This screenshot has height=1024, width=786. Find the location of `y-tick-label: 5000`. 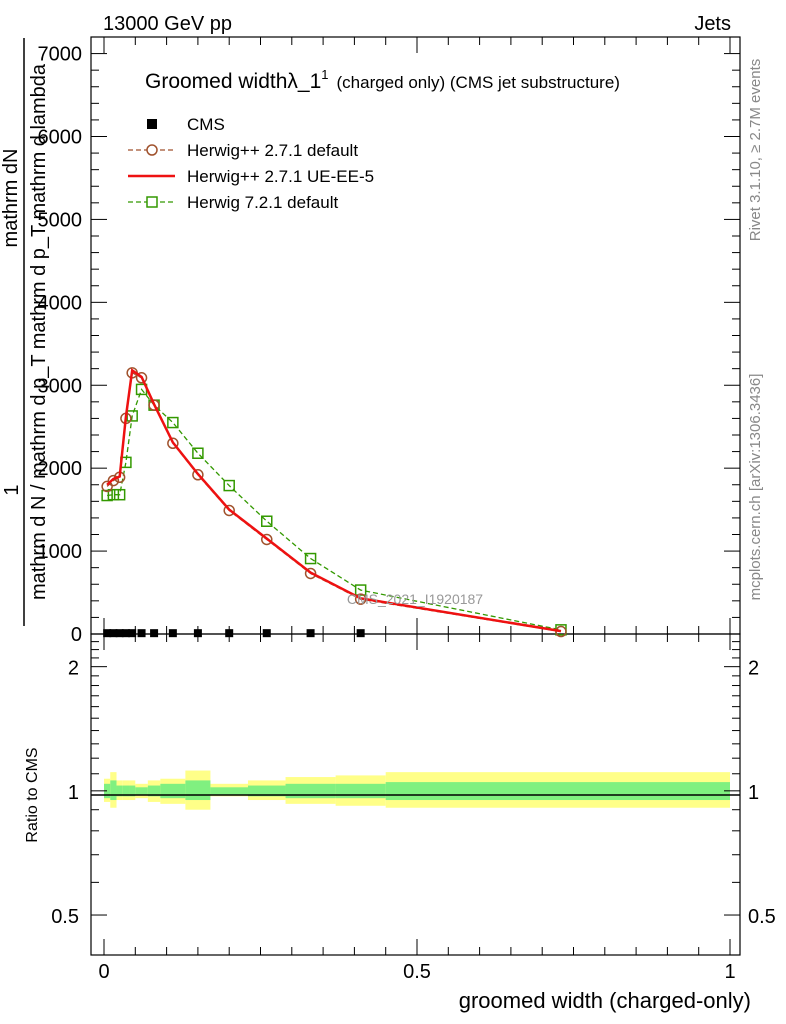

y-tick-label: 5000 is located at coordinates (60, 220).